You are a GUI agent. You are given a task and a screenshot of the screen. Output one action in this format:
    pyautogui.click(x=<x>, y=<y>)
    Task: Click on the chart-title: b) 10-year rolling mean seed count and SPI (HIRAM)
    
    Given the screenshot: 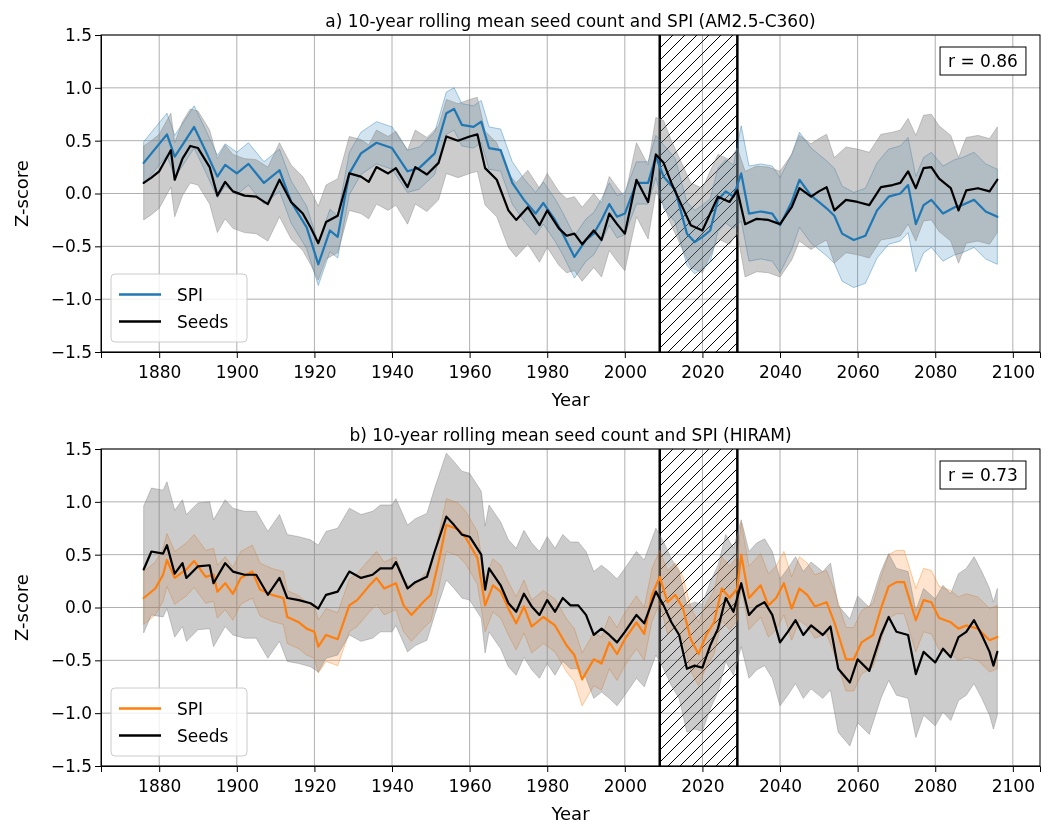 What is the action you would take?
    pyautogui.click(x=570, y=435)
    